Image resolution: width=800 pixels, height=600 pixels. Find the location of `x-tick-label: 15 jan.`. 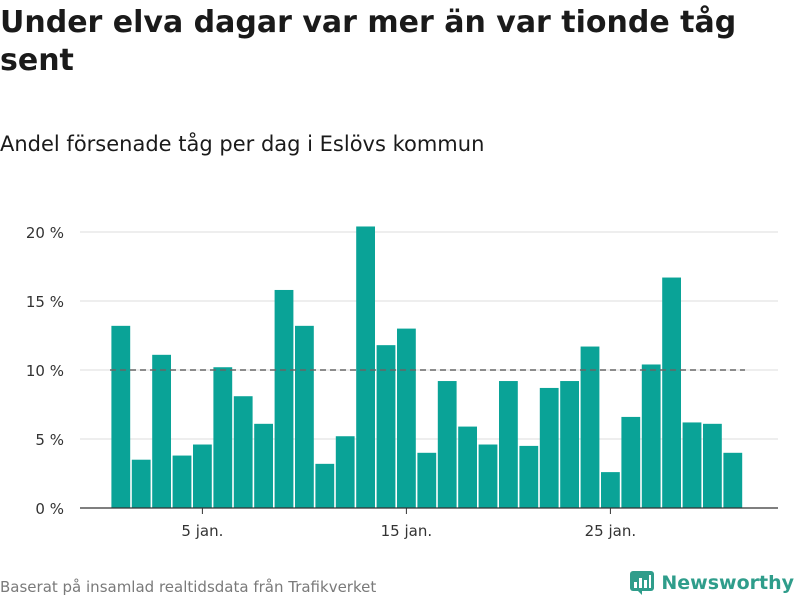

x-tick-label: 15 jan. is located at coordinates (407, 531).